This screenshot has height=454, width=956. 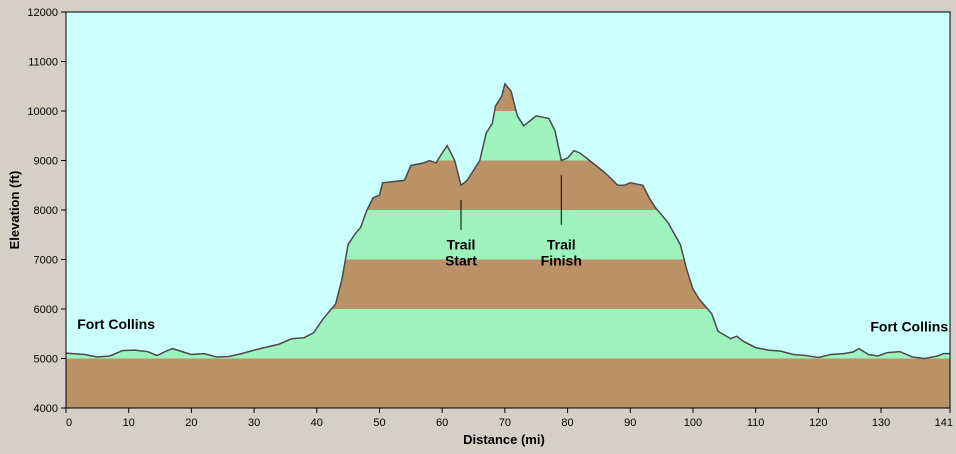 What do you see at coordinates (504, 439) in the screenshot?
I see `x-axis-title: Distance (mi)` at bounding box center [504, 439].